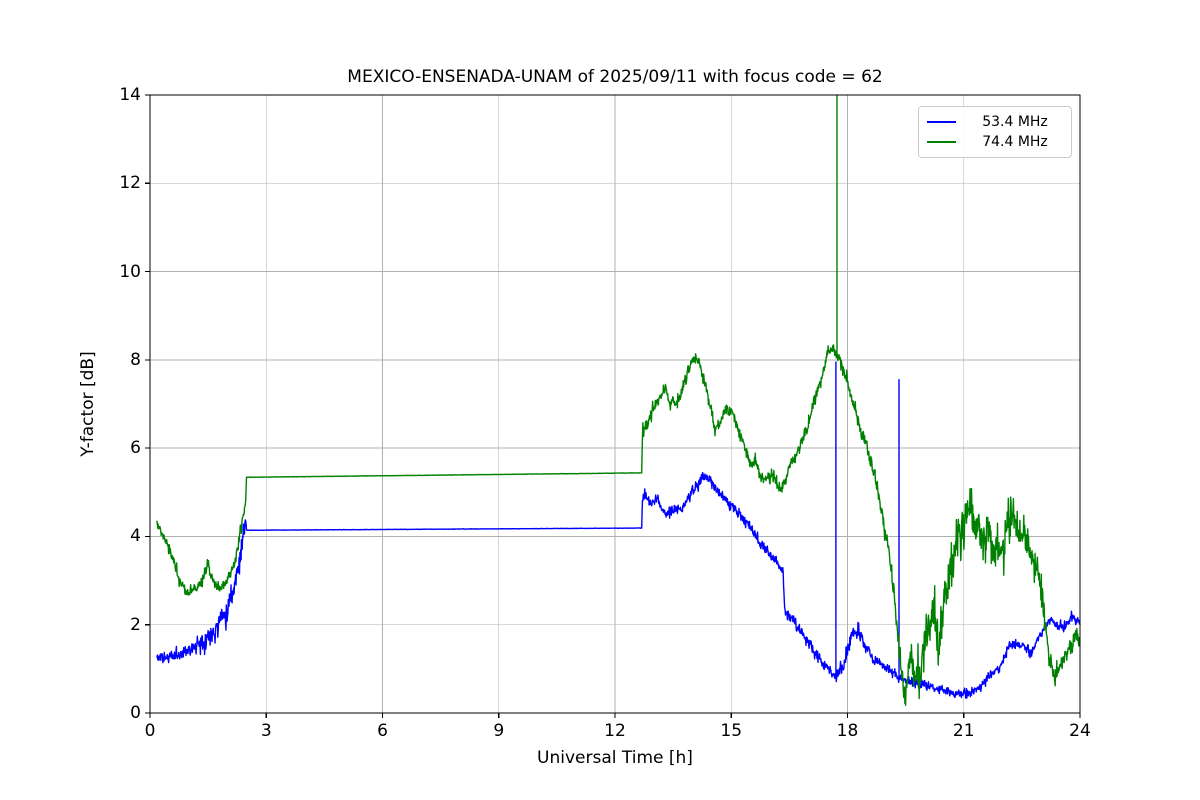 This screenshot has width=1200, height=800. I want to click on y-tick-label: 6, so click(135, 448).